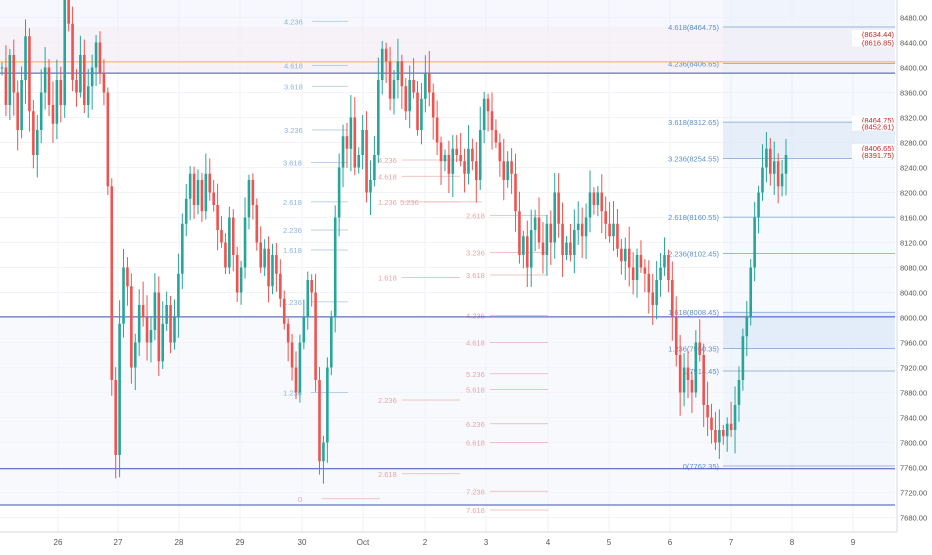  What do you see at coordinates (387, 474) in the screenshot?
I see `fib-left-pink-label: 2.618` at bounding box center [387, 474].